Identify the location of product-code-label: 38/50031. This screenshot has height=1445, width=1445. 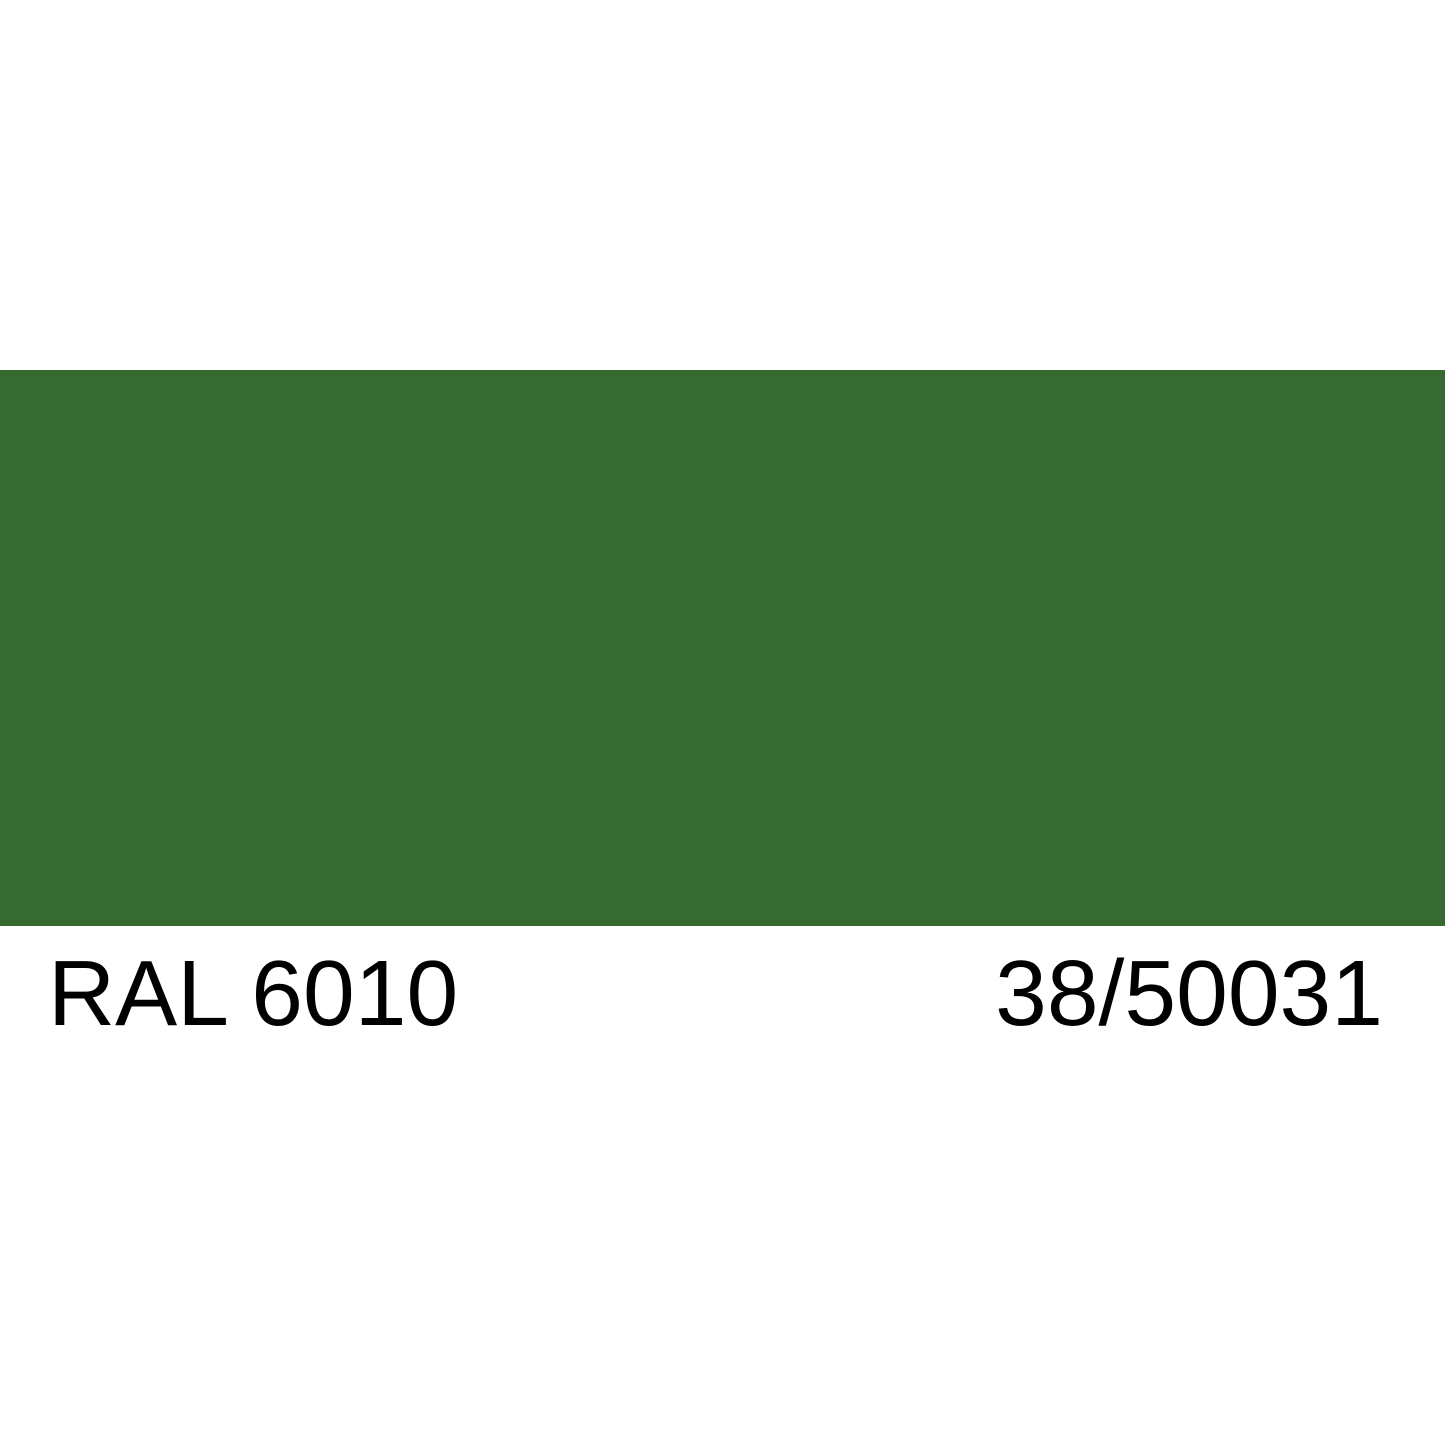
(1189, 993).